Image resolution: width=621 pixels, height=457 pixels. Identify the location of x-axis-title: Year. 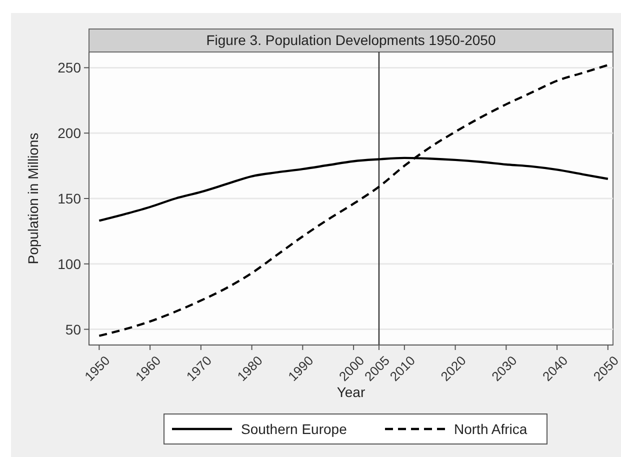
(351, 392).